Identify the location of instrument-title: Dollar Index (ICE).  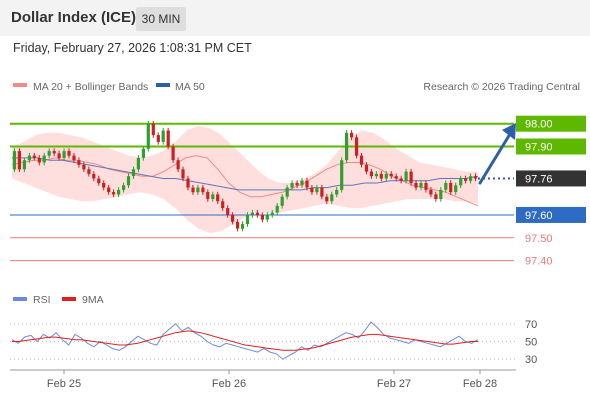
(74, 17).